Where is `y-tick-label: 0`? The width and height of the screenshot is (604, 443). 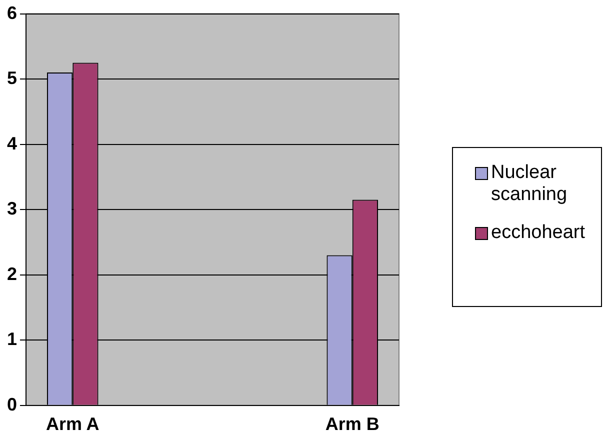
y-tick-label: 0 is located at coordinates (12, 404).